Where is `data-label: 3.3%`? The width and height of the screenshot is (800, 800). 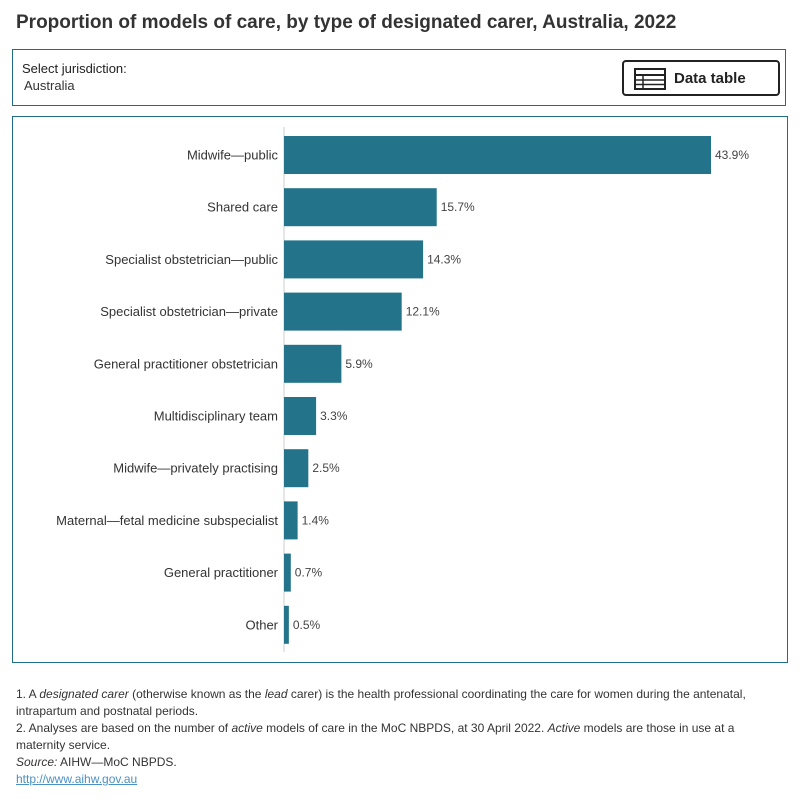 data-label: 3.3% is located at coordinates (334, 416).